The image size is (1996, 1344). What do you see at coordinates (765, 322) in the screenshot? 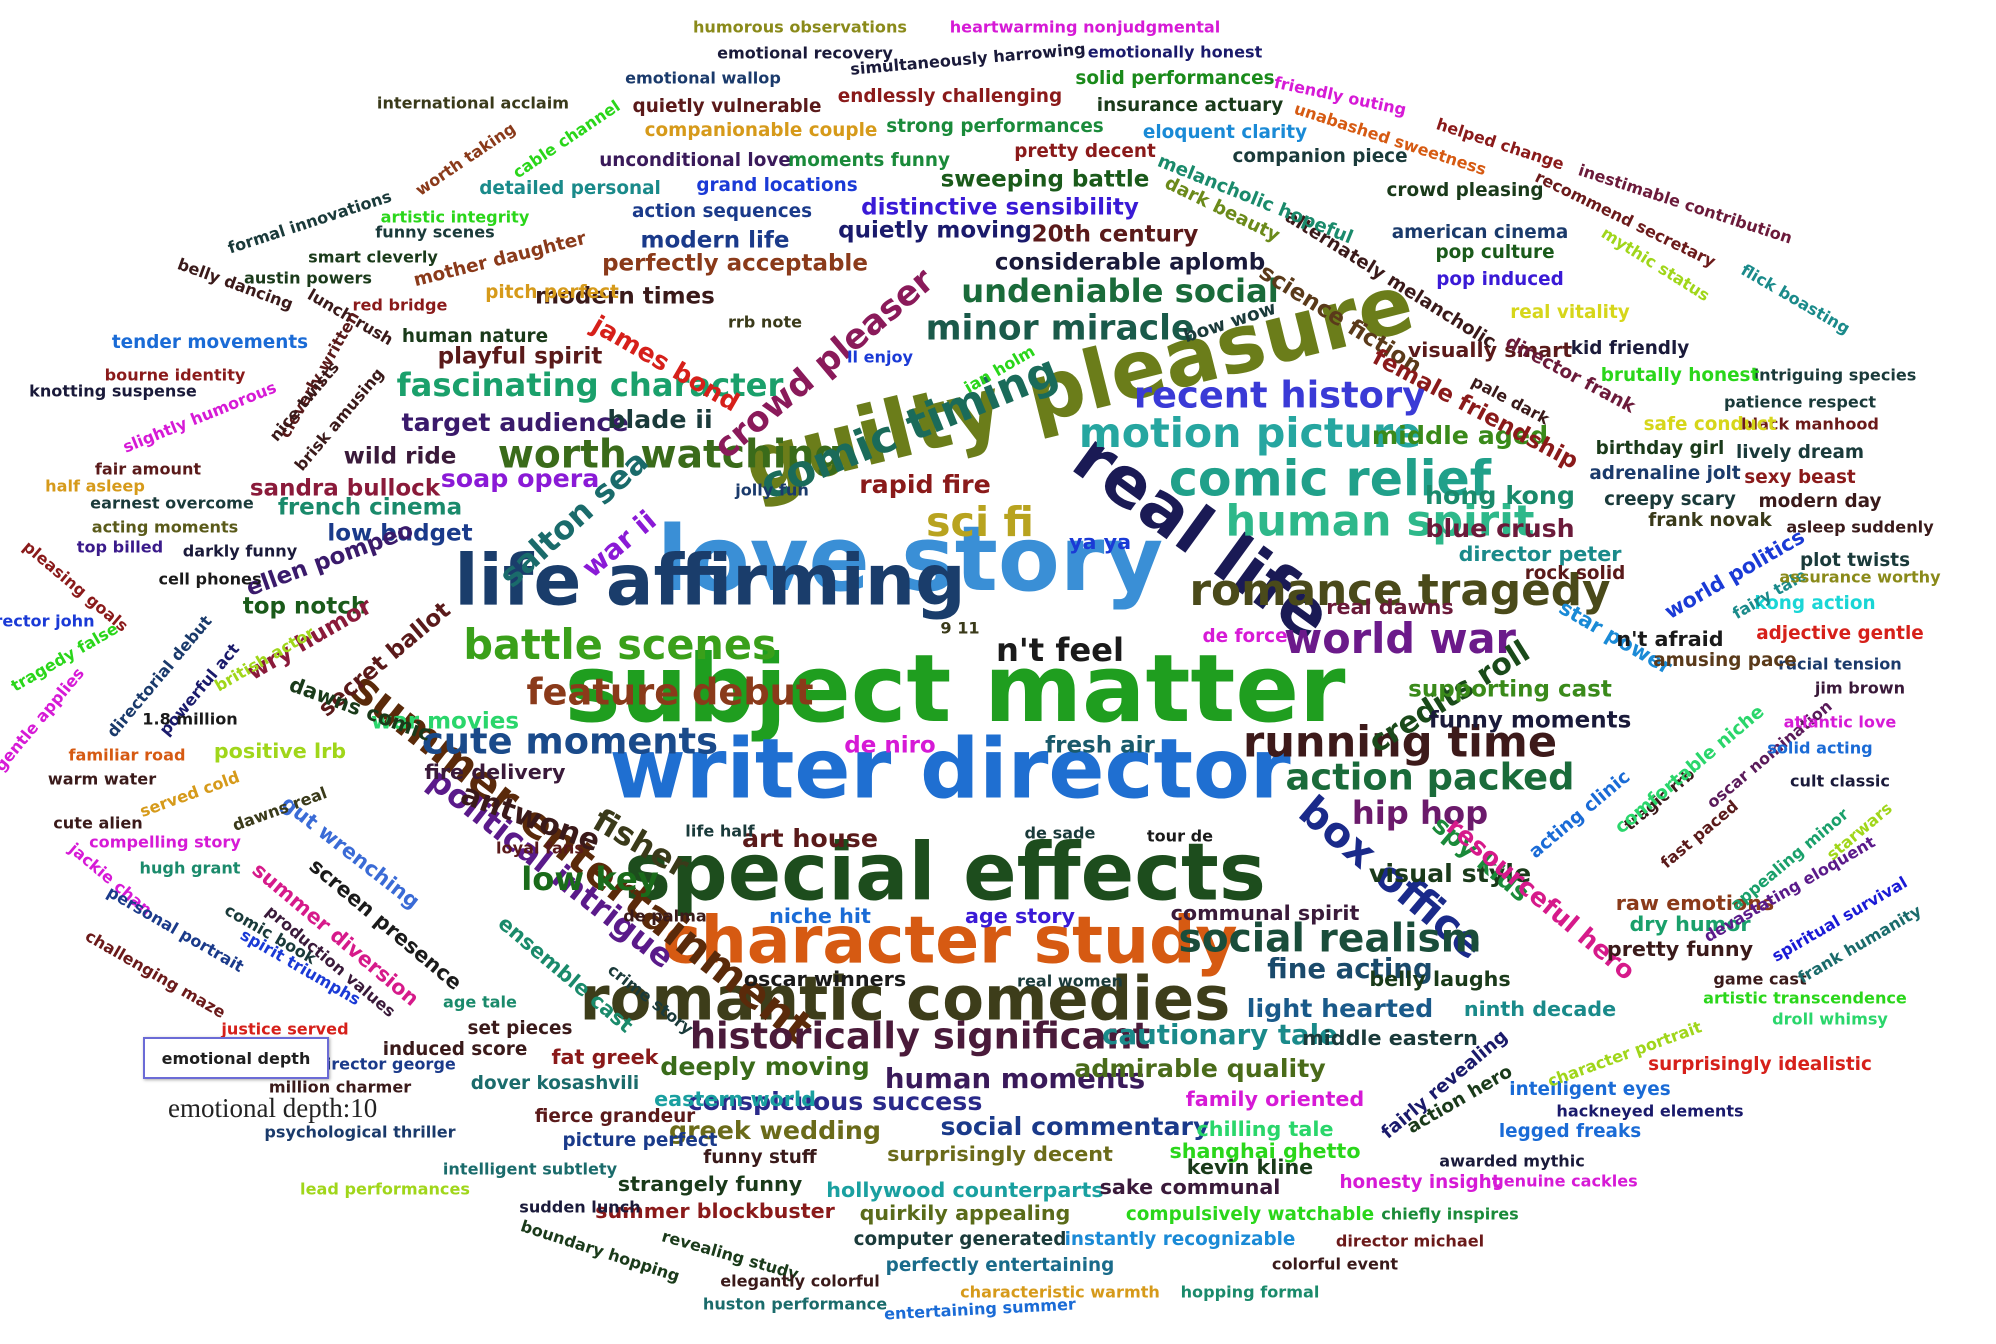
I see `word-rrb-note: rrb note` at bounding box center [765, 322].